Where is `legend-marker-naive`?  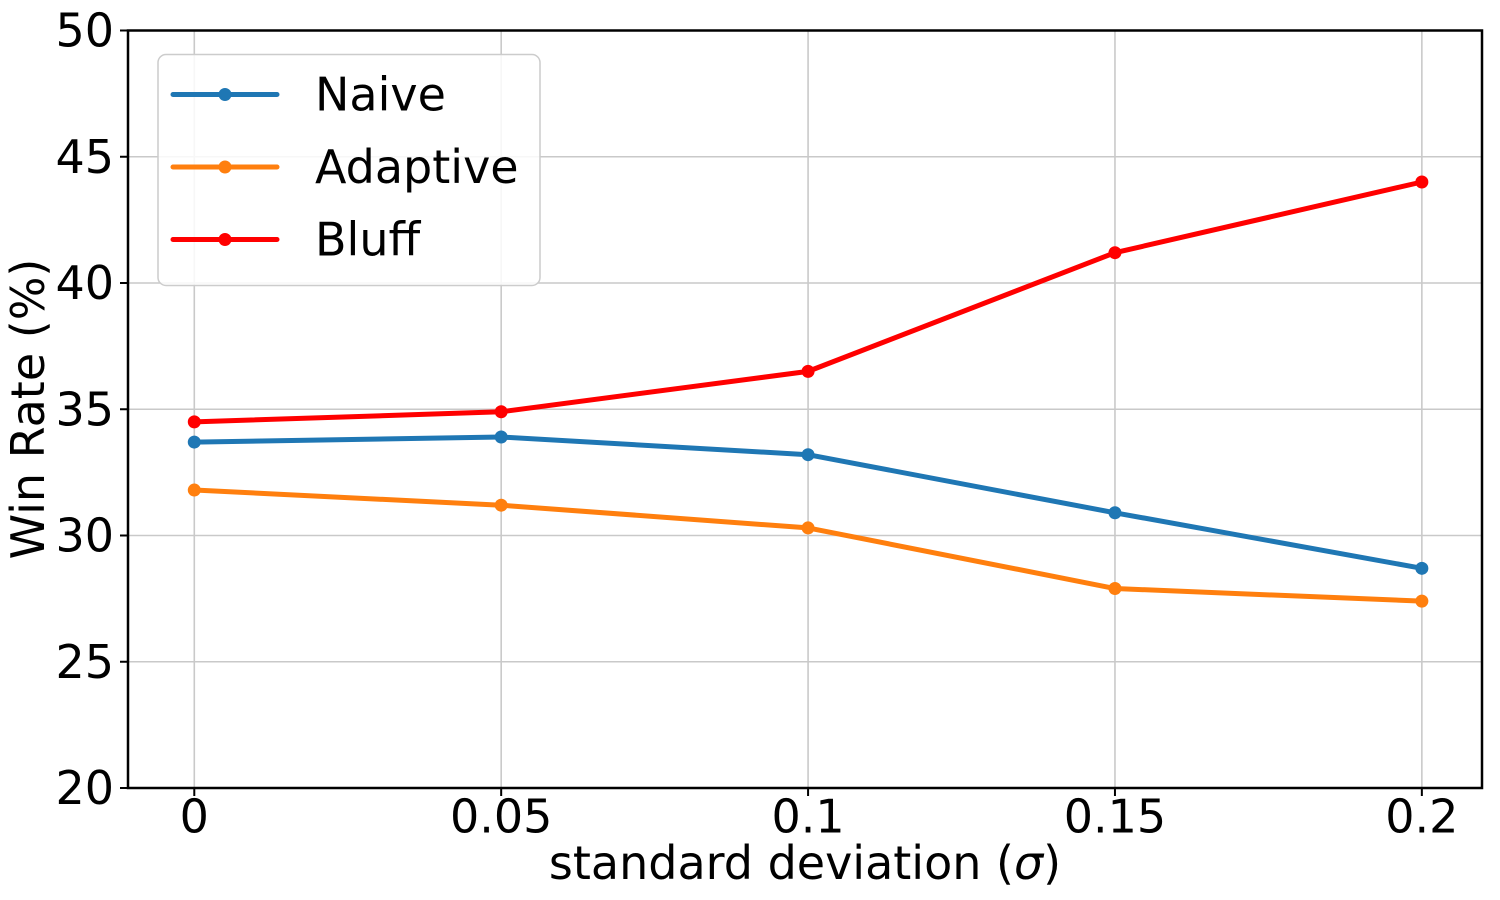
legend-marker-naive is located at coordinates (225, 94).